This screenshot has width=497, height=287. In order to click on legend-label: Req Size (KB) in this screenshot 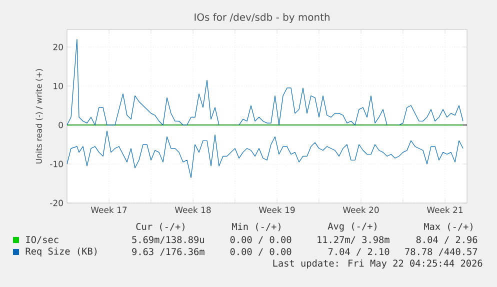, I will do `click(61, 252)`.